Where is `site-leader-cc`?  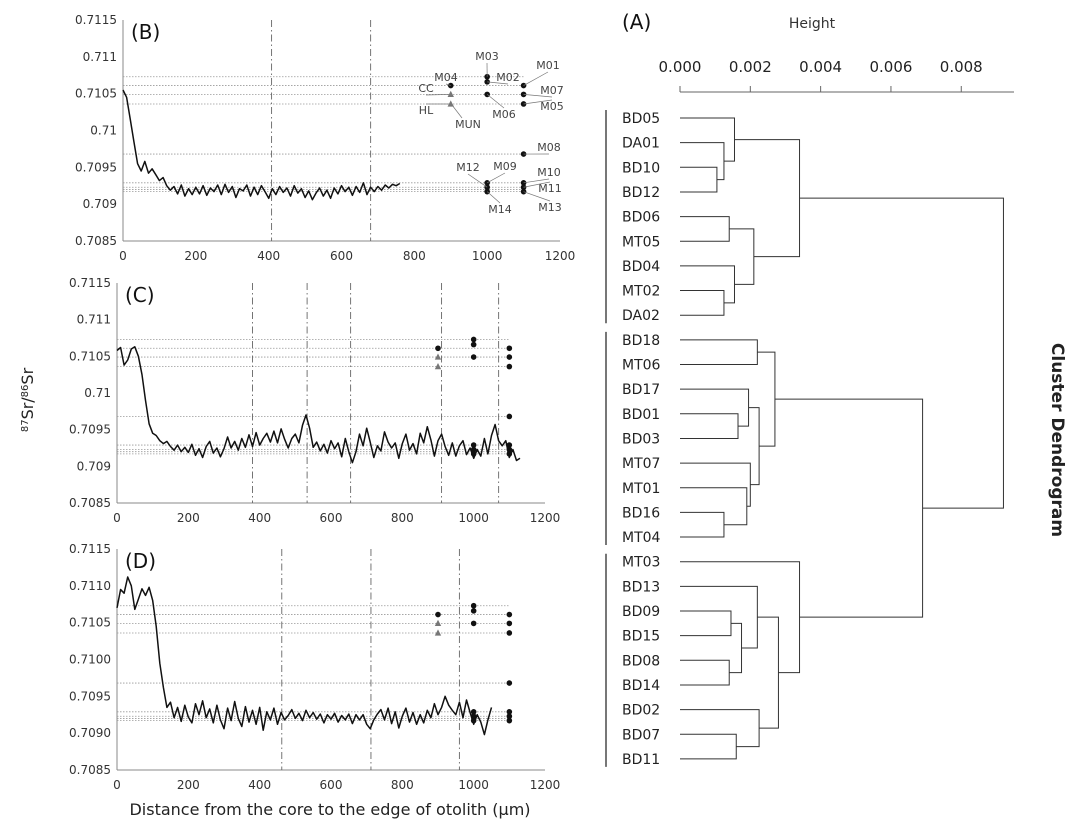
site-leader-cc is located at coordinates (438, 95).